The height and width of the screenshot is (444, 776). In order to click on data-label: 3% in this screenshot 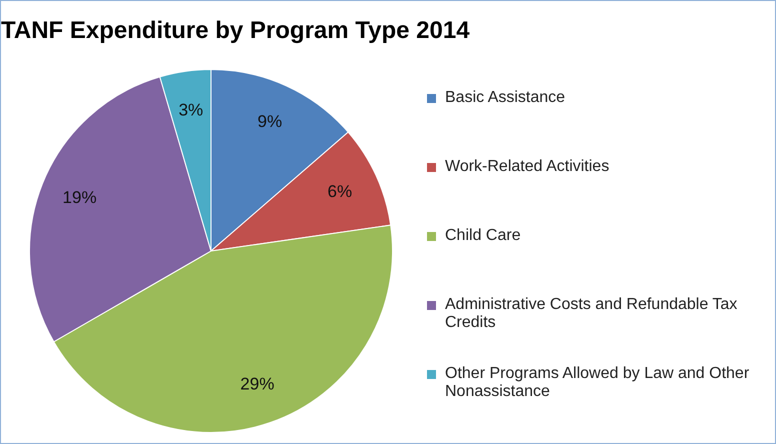, I will do `click(191, 110)`.